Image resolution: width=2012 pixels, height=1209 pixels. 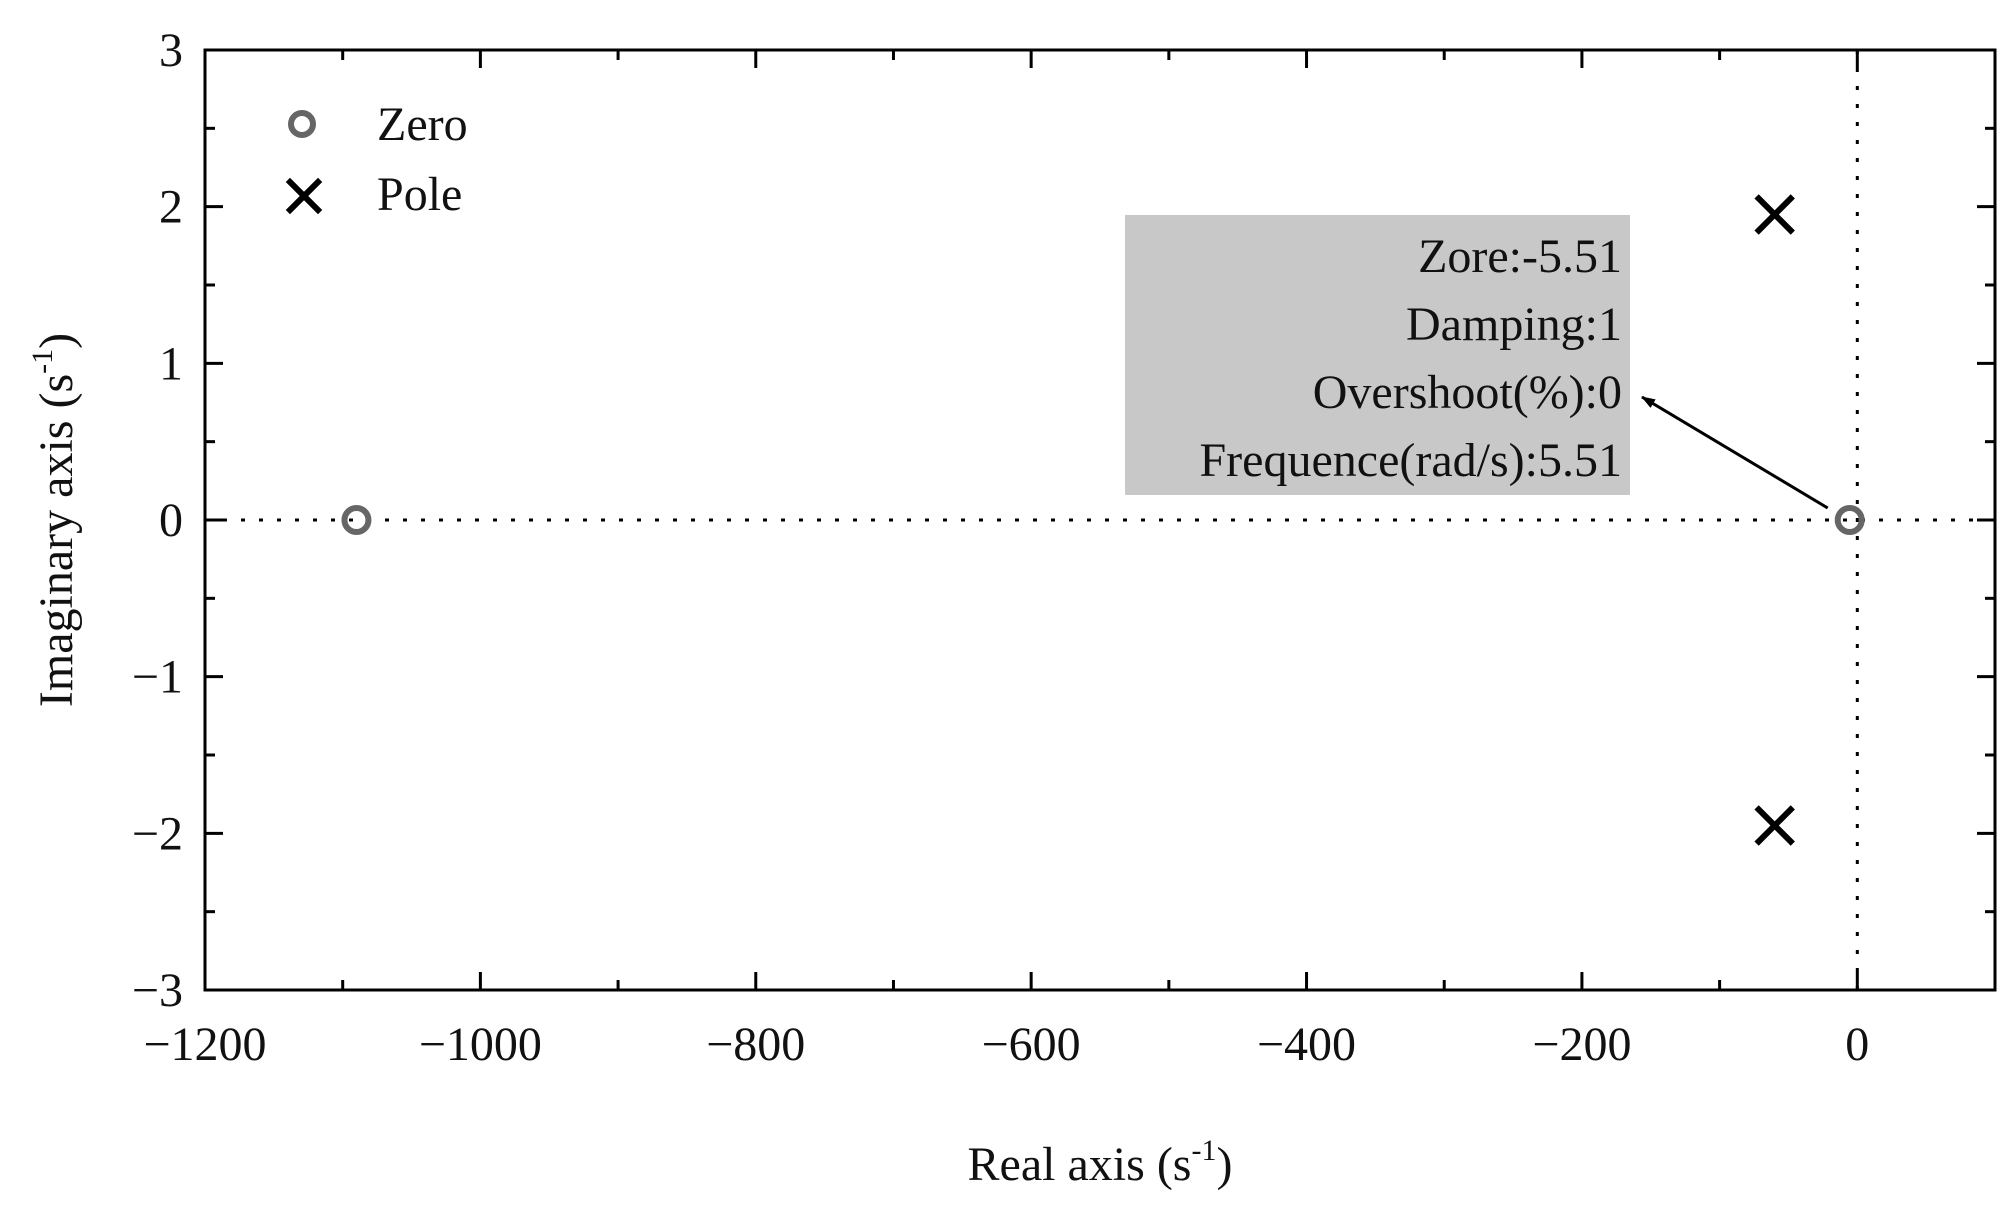 What do you see at coordinates (1735, 452) in the screenshot?
I see `annotation-arrow` at bounding box center [1735, 452].